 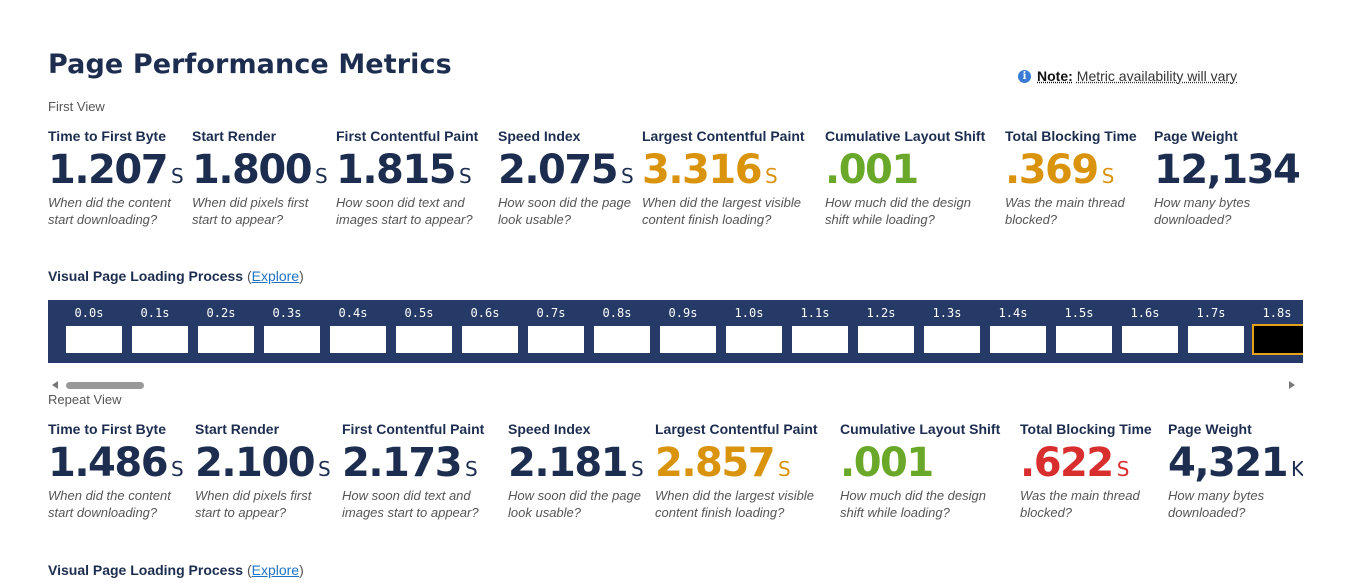 I want to click on filmstrip-frame: 0.2s, so click(x=221, y=331).